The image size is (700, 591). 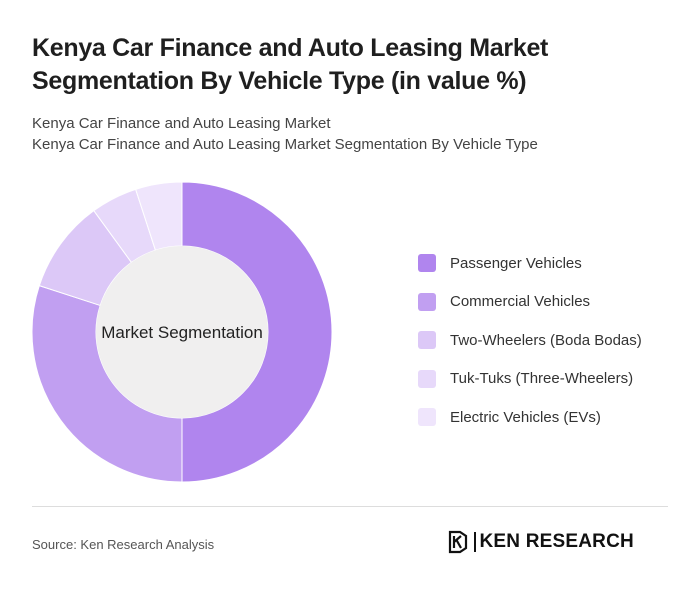 I want to click on legend-item: Passenger Vehicles, so click(x=530, y=263).